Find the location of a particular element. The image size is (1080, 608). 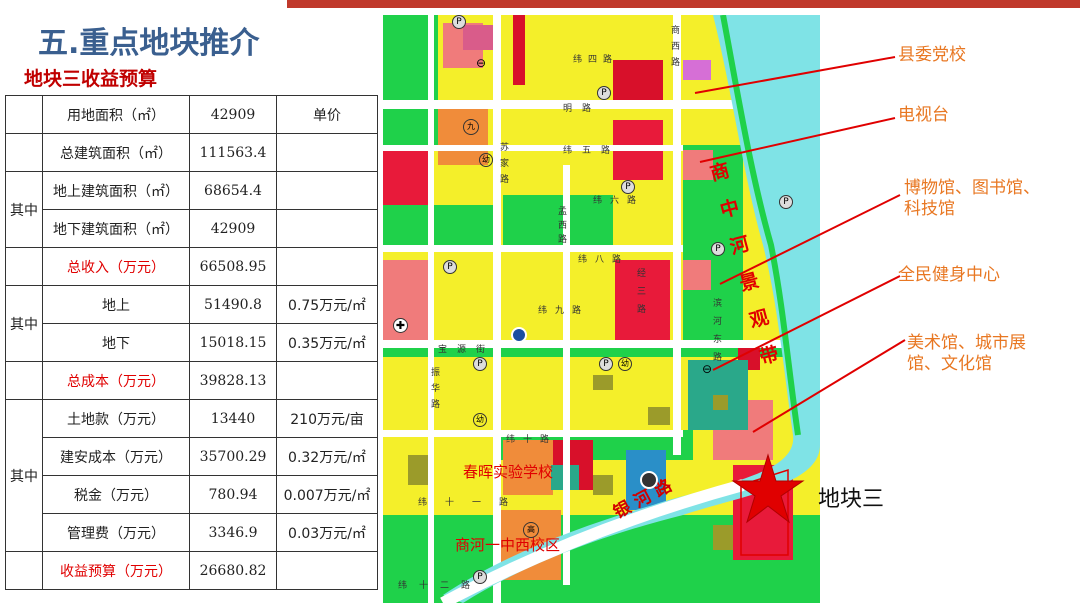

row-value: 39828.13 is located at coordinates (233, 380).